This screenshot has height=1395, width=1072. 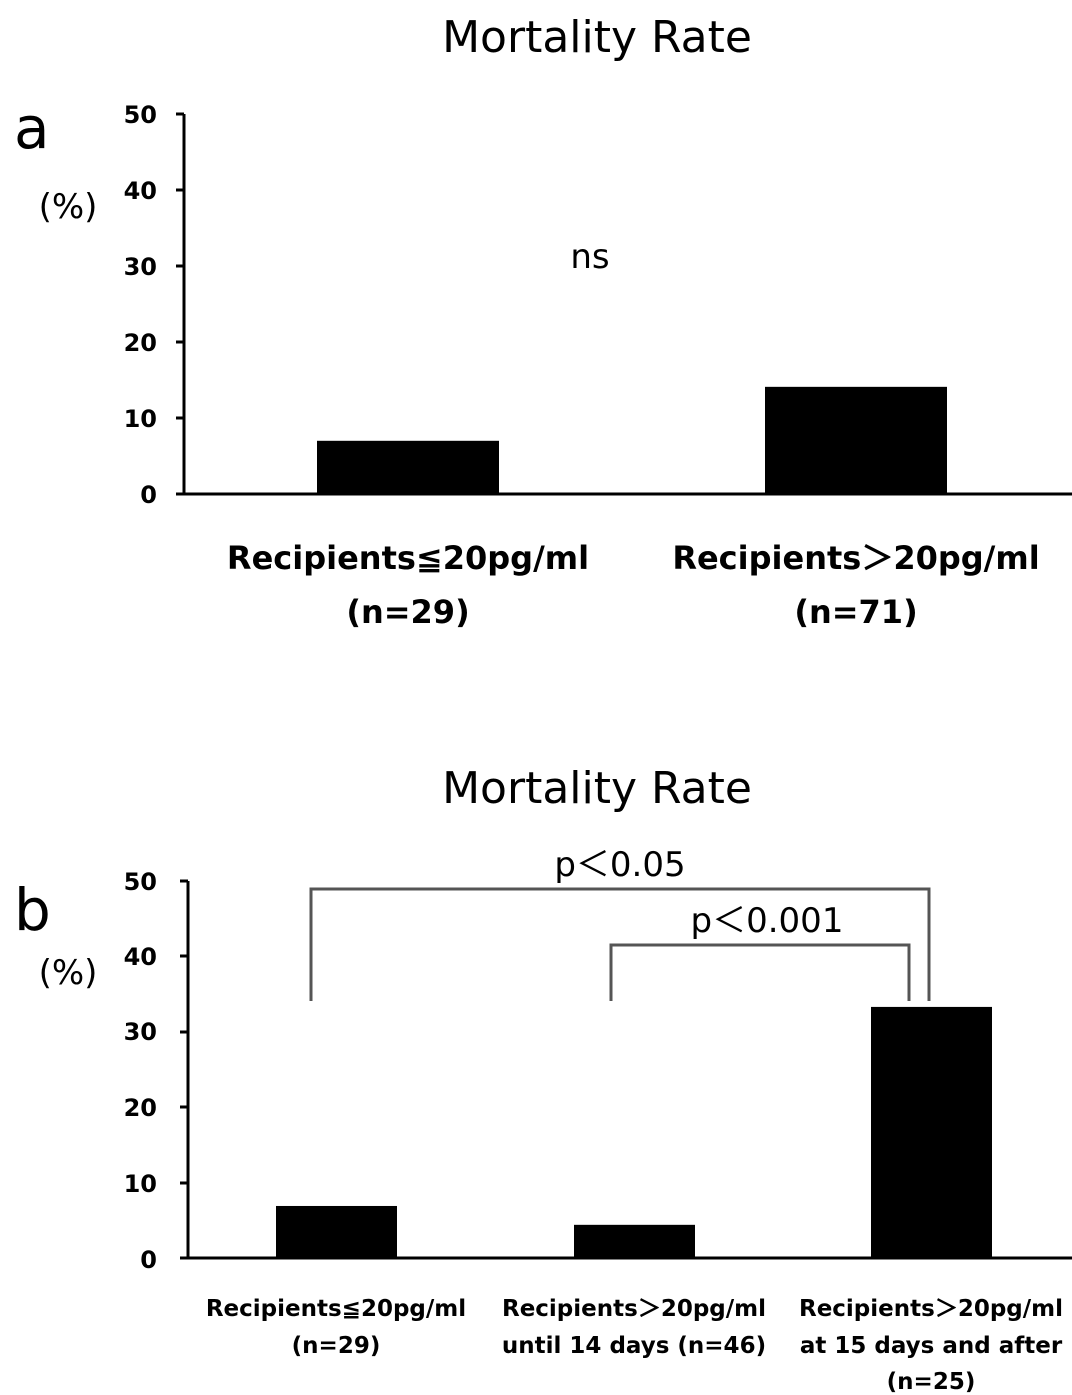 I want to click on chart-a-category-2-line-2: (n=71), so click(x=855, y=612).